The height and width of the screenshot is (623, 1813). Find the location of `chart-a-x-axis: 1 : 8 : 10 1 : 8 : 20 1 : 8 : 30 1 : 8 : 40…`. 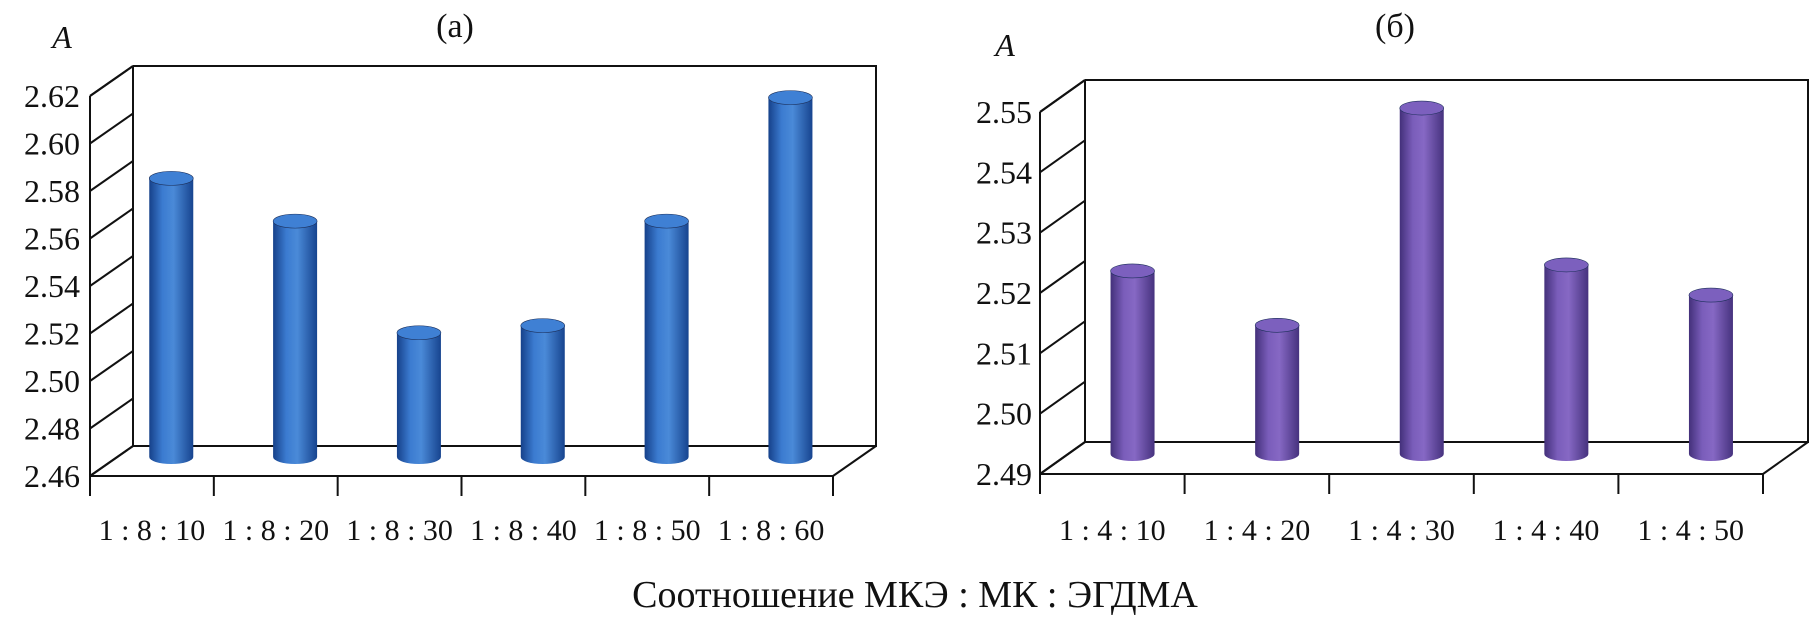

chart-a-x-axis: 1 : 8 : 10 1 : 8 : 20 1 : 8 : 30 1 : 8 : 40… is located at coordinates (466, 511).